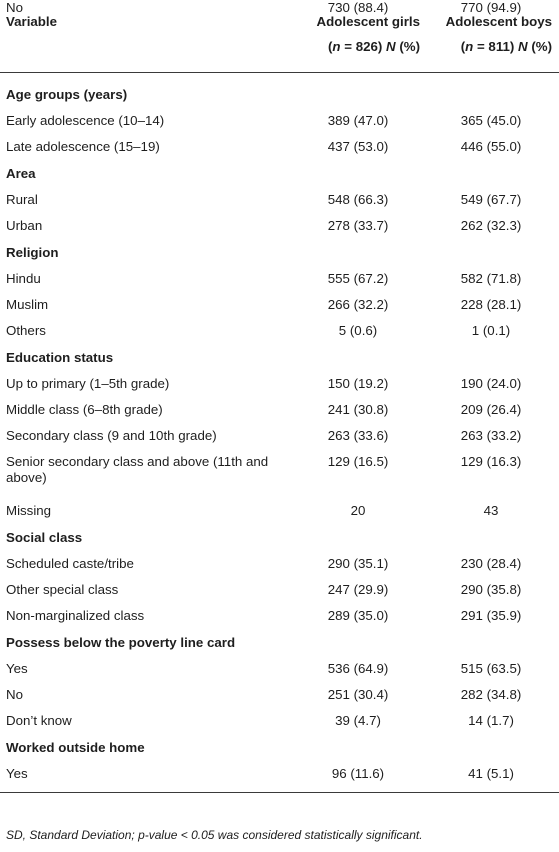  Describe the element at coordinates (32, 252) in the screenshot. I see `section-label: Religion` at that location.